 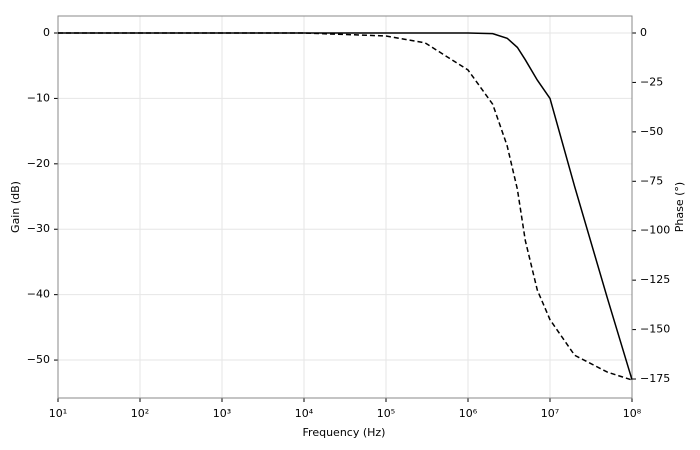 I want to click on y-tick-label: −20, so click(x=38, y=163).